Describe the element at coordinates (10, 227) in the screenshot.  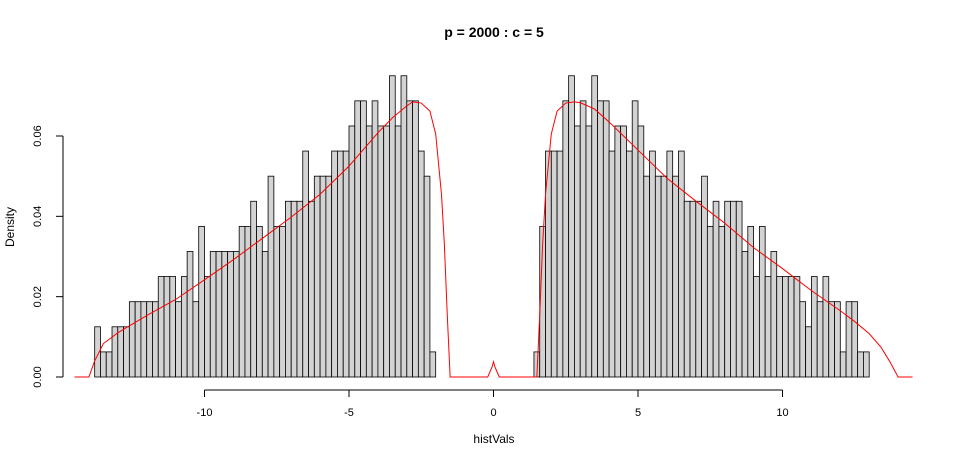
I see `y-axis-label: Density` at that location.